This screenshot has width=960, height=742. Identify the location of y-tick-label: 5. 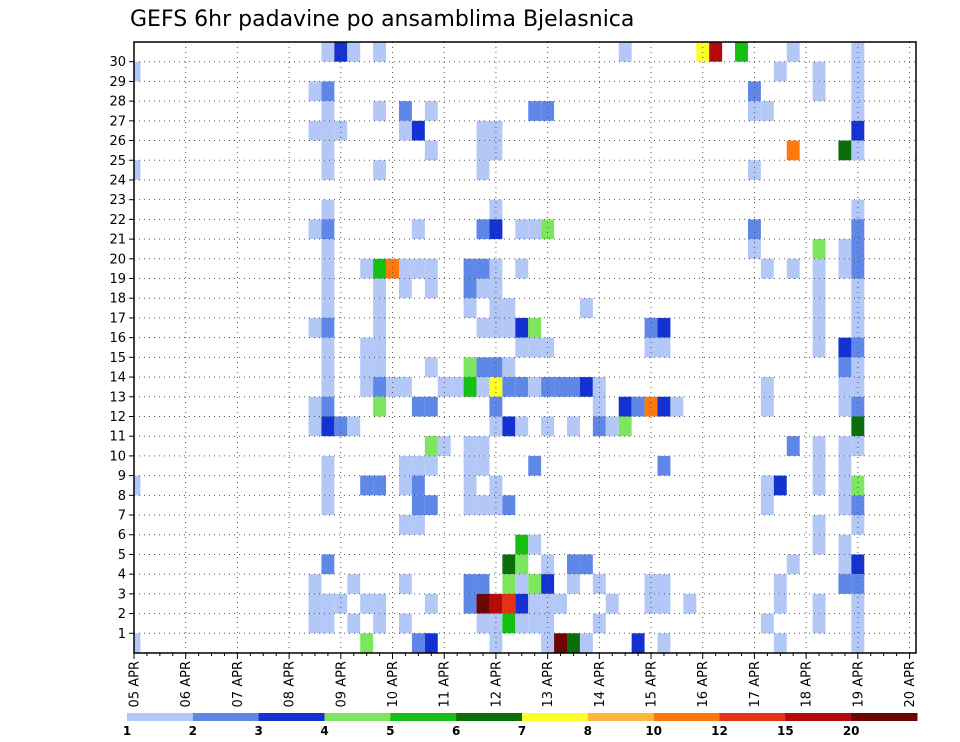
(122, 555).